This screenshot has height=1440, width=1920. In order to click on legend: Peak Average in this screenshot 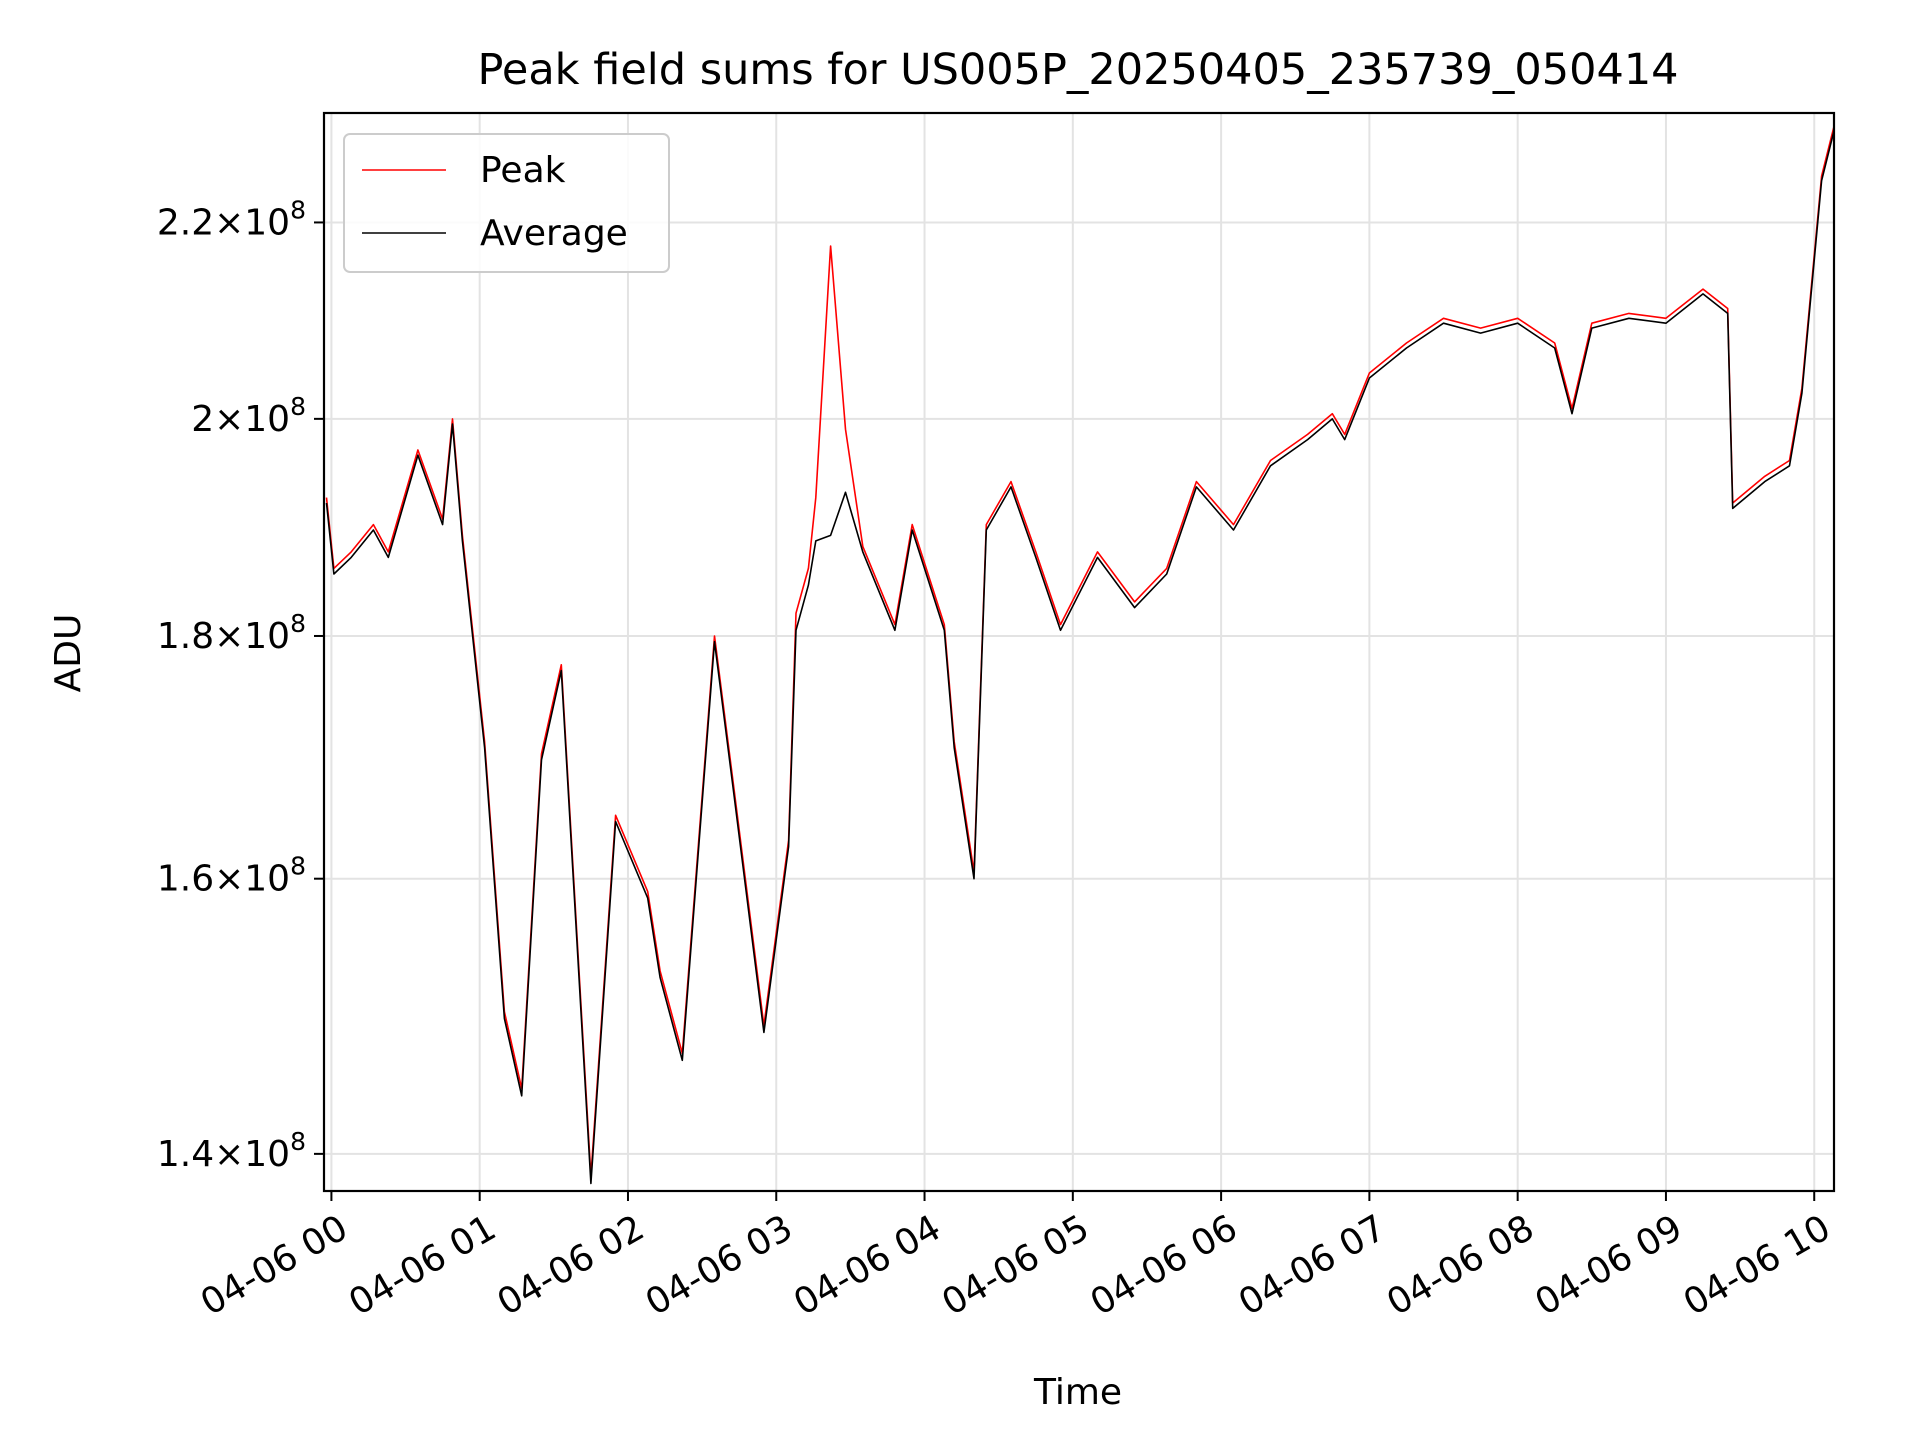, I will do `click(506, 203)`.